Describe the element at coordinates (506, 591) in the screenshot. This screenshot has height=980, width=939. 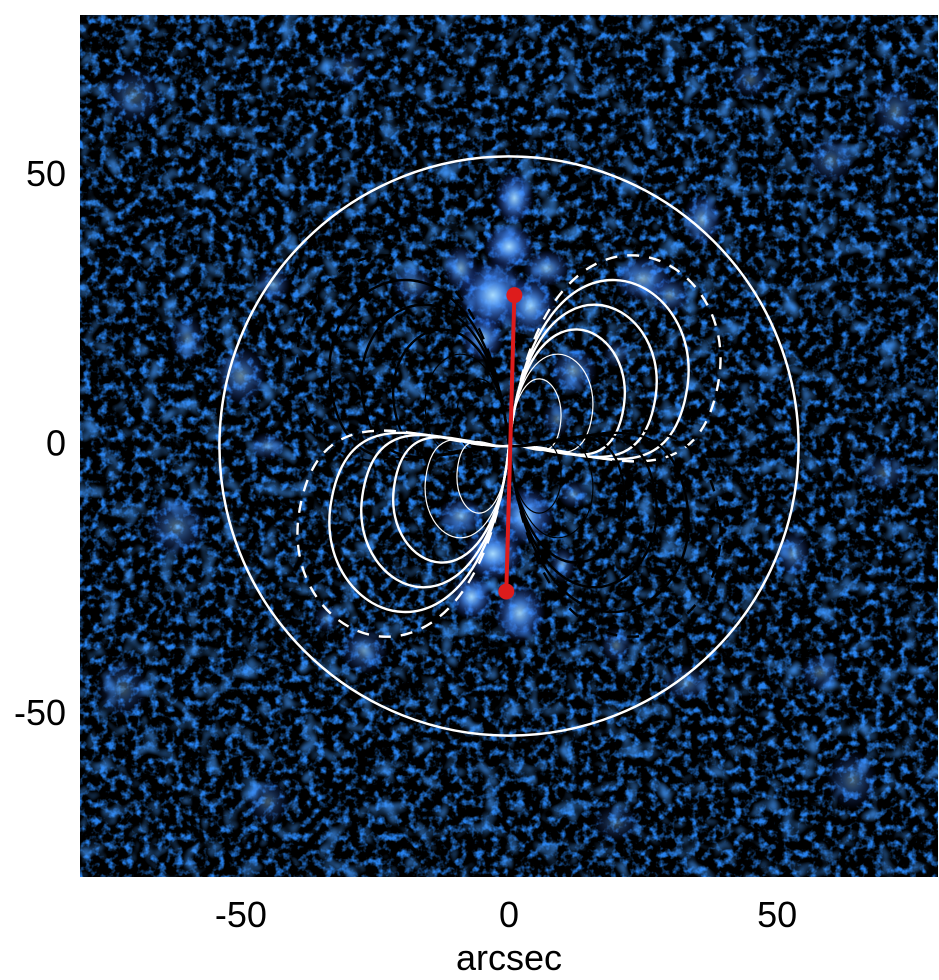
I see `red-segment-bottom-point` at that location.